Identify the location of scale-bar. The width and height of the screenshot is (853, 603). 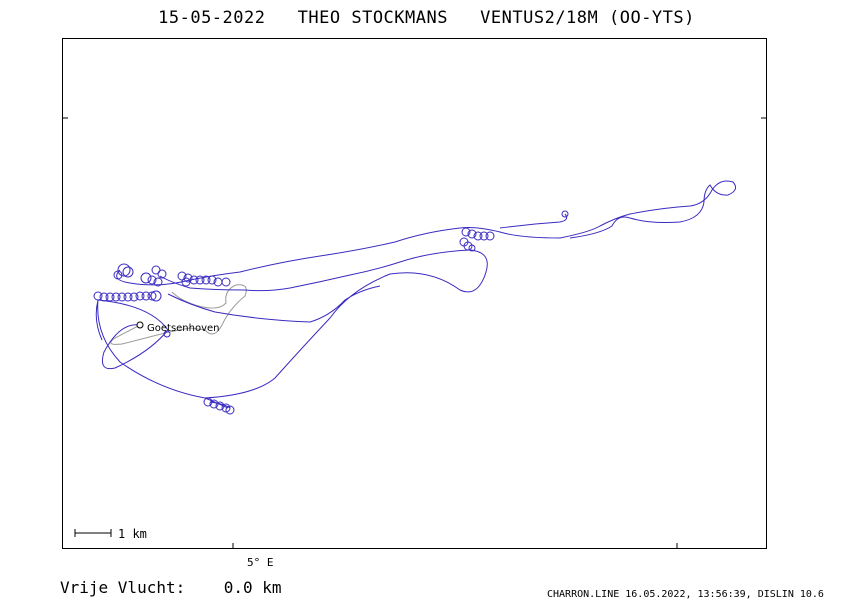
(93, 533).